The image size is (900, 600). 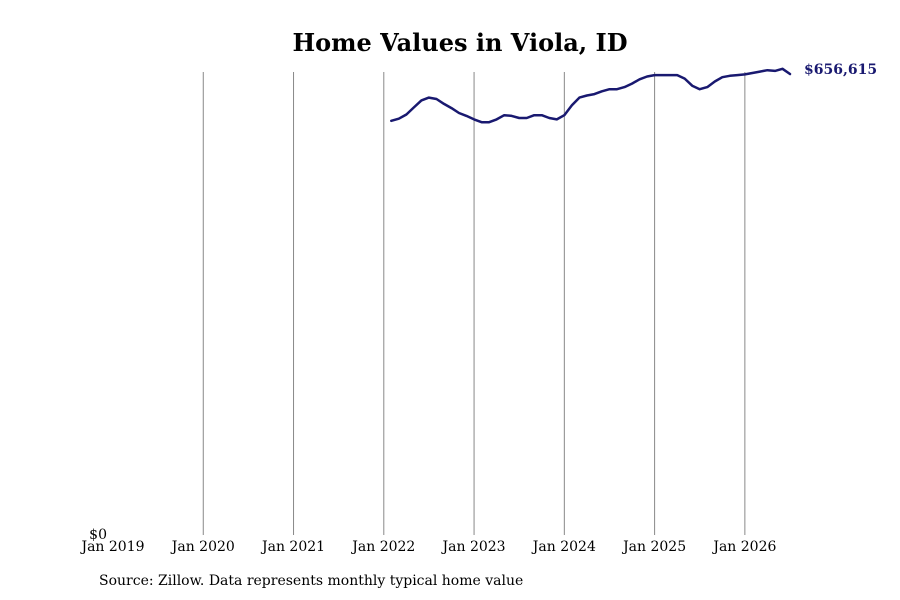 What do you see at coordinates (292, 547) in the screenshot?
I see `x-tick-label: Jan 2021` at bounding box center [292, 547].